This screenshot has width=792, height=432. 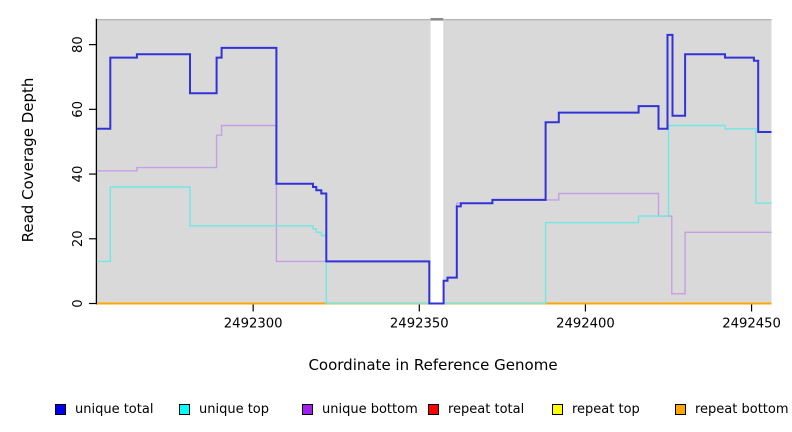 I want to click on legend-swatch-unique-bottom, so click(x=307, y=409).